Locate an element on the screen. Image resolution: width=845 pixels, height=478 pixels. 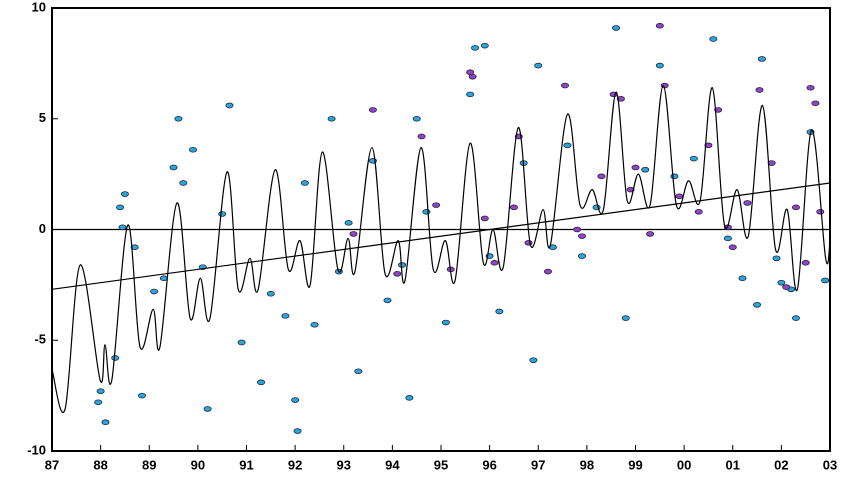
y-tick-label: 5 is located at coordinates (42, 117).